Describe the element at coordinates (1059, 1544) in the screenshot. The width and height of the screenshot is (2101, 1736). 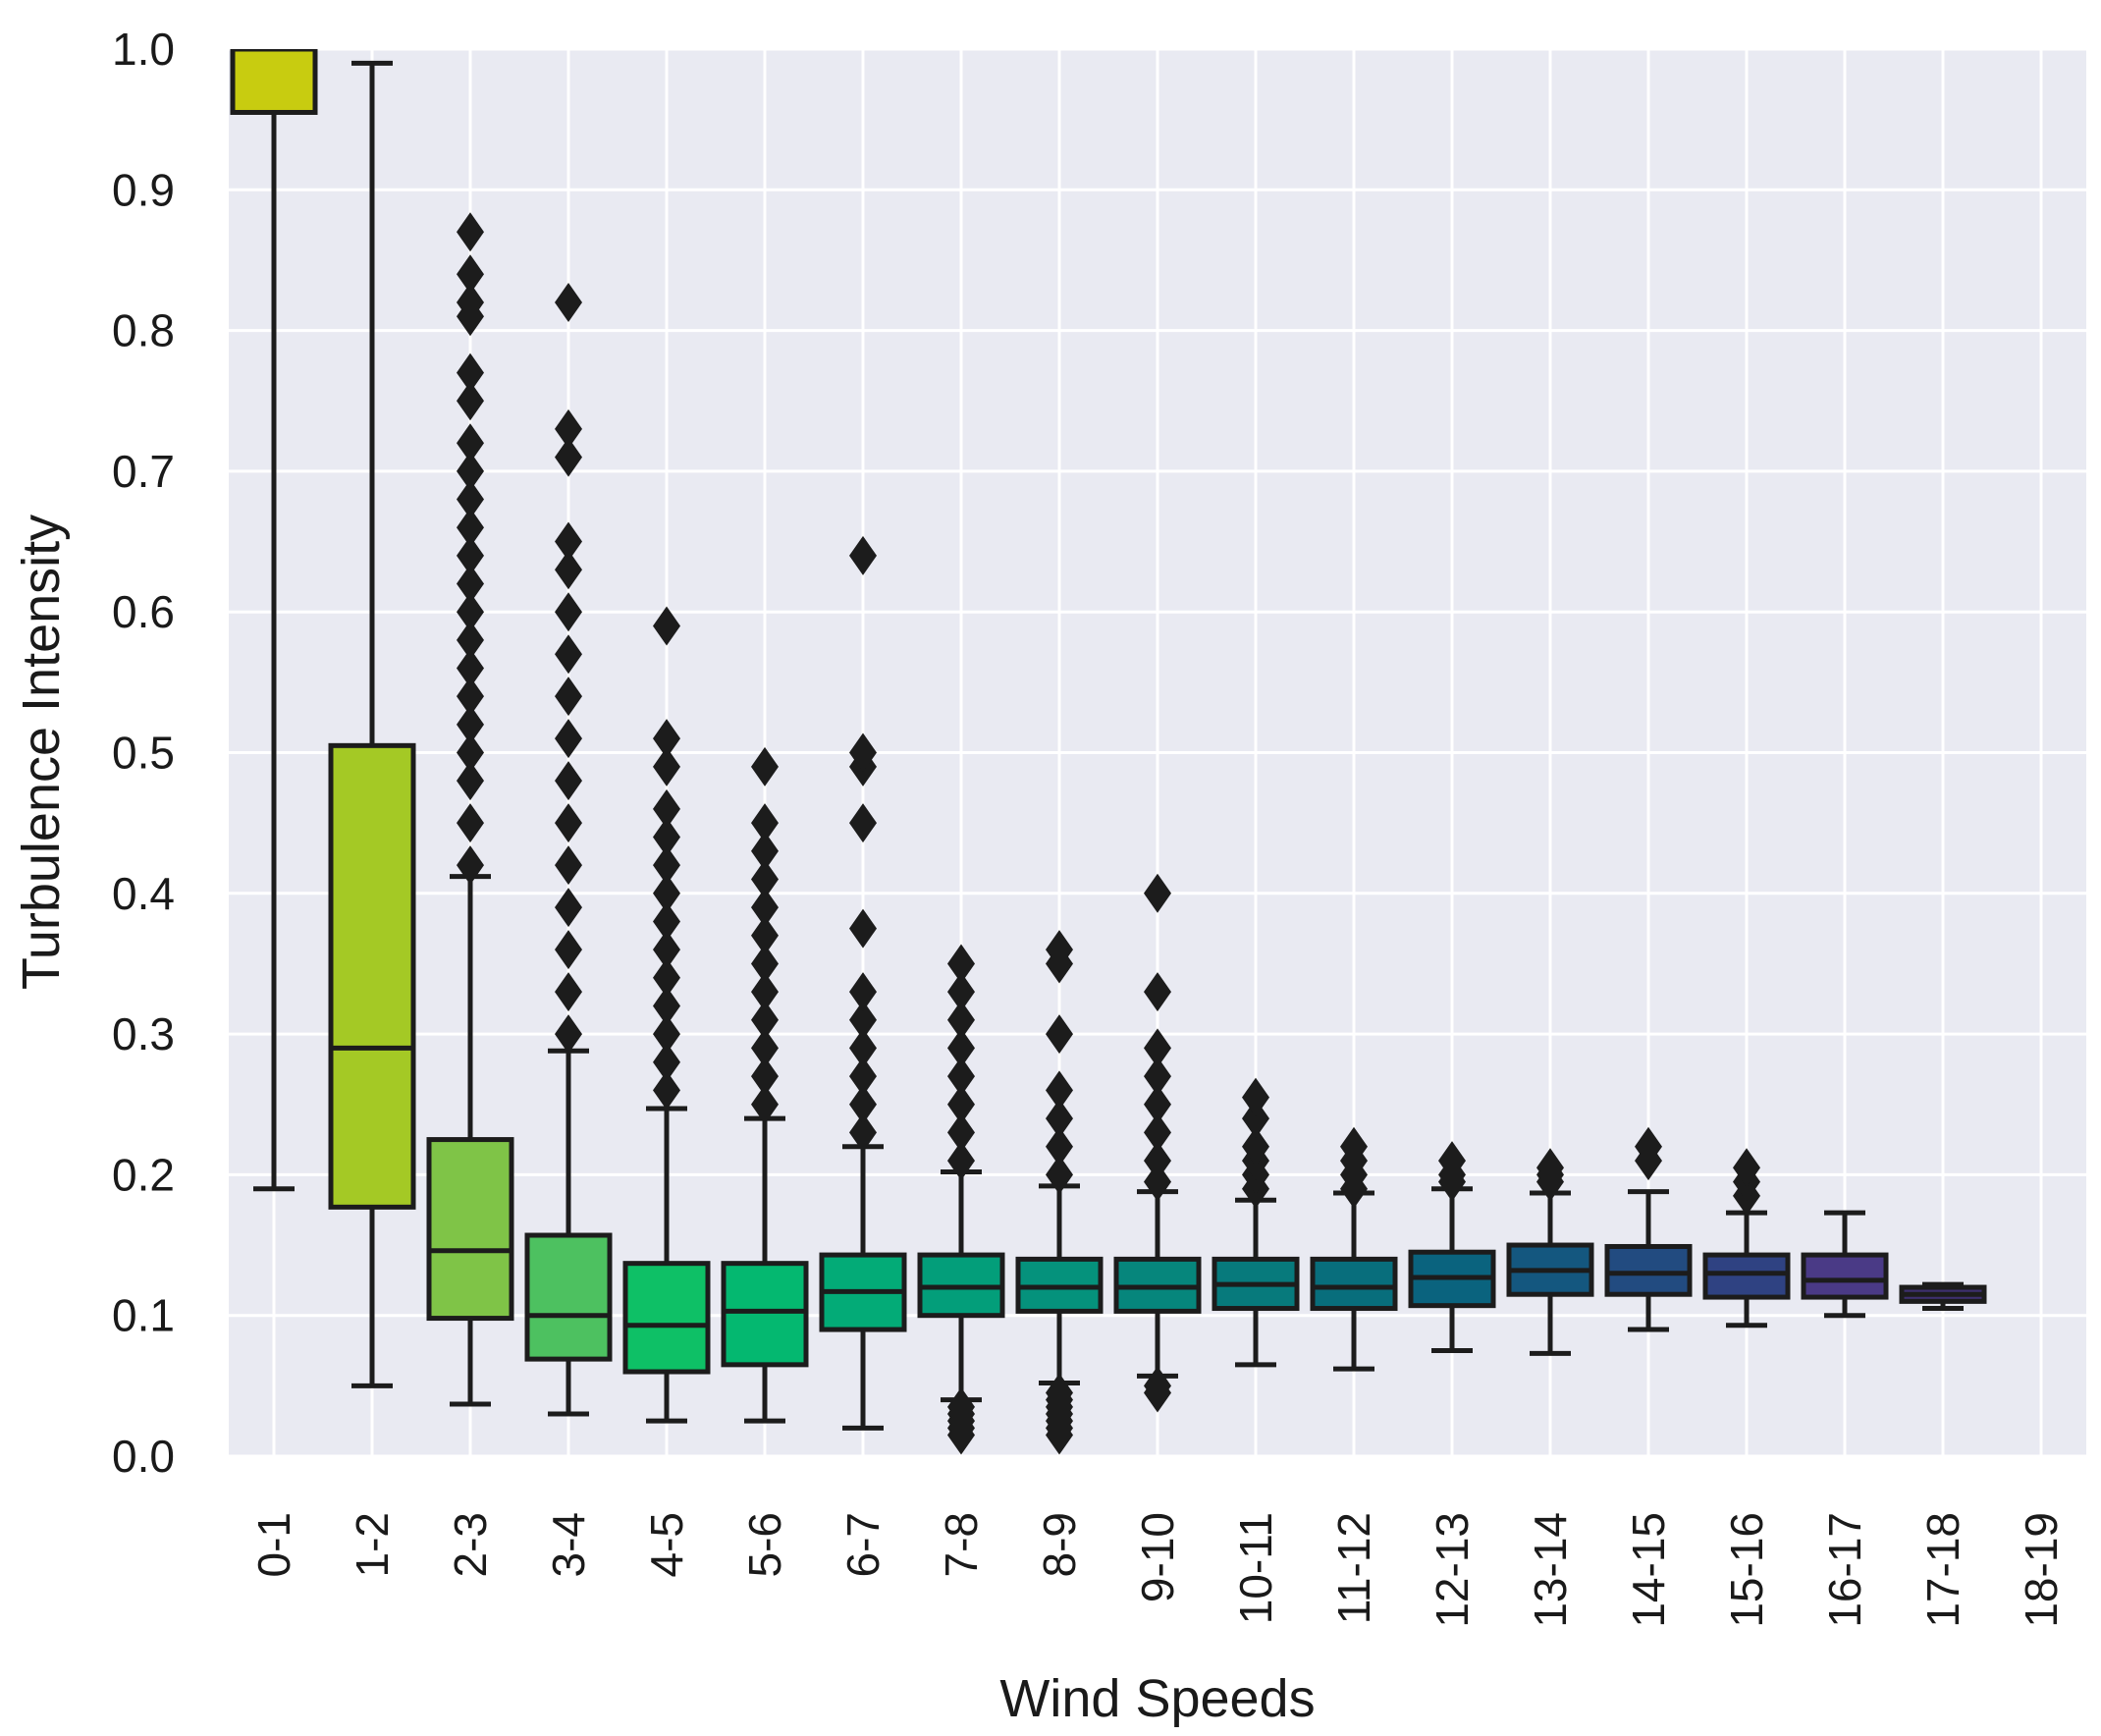
I see `x-tick-label: 8-9` at that location.